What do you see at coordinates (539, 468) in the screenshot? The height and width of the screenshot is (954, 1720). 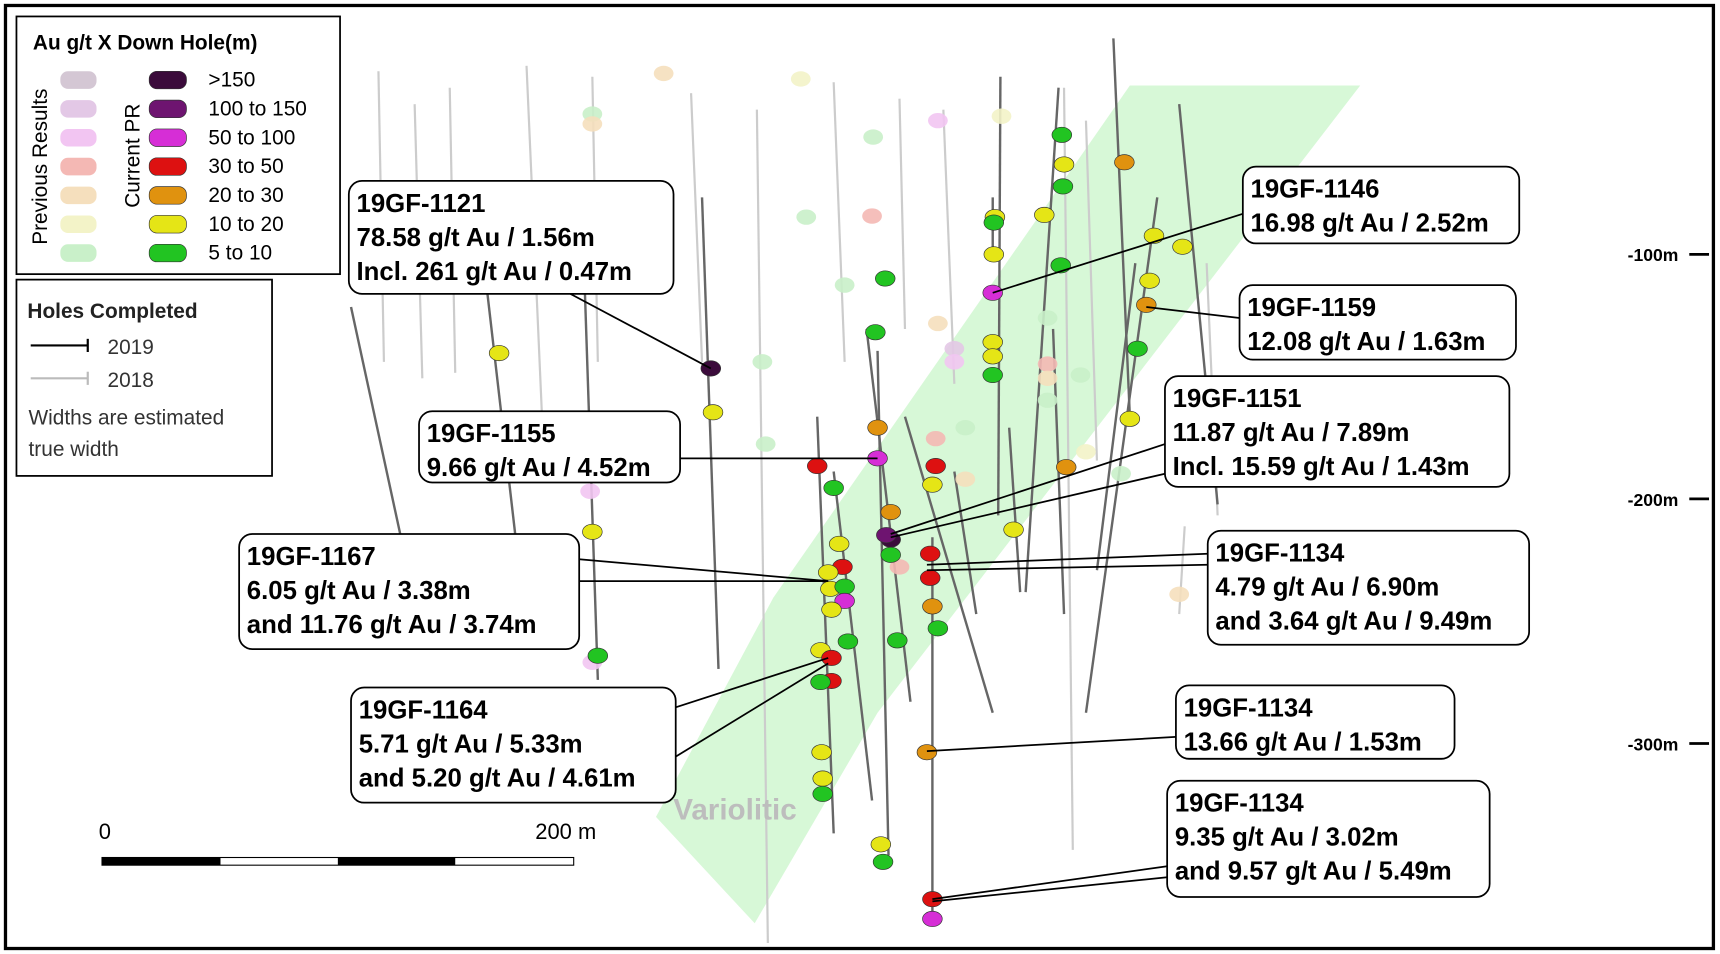 I see `callout-text: 9.66 g/t Au / 4.52m` at bounding box center [539, 468].